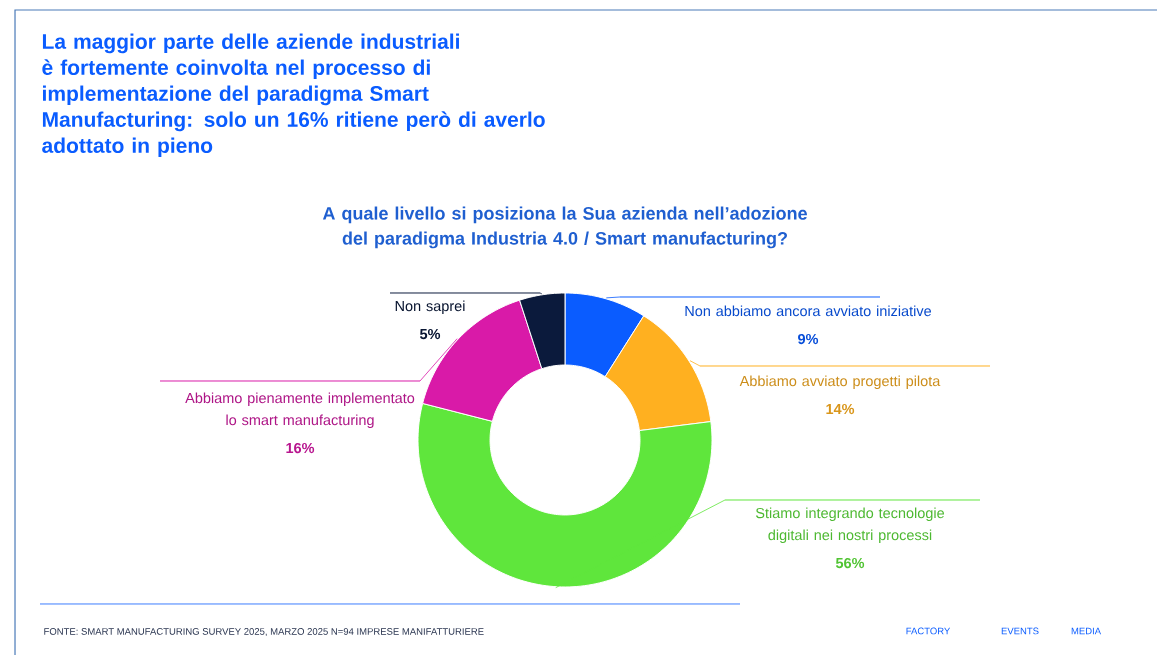 This screenshot has width=1157, height=655. I want to click on slice-label: Stiamo integrando tecnologie digitali nei nostri processi, so click(850, 525).